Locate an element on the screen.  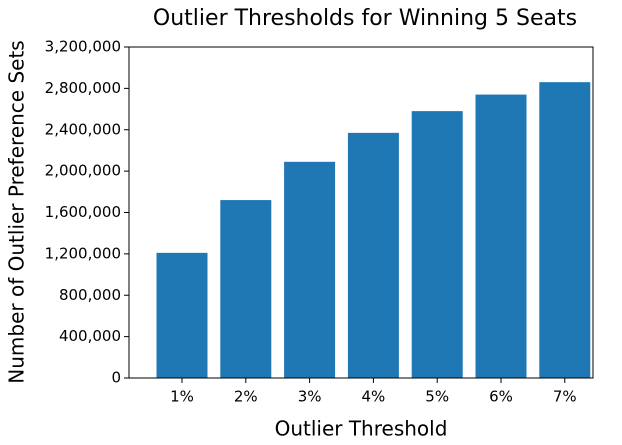
x-tick-label: 5% is located at coordinates (437, 397).